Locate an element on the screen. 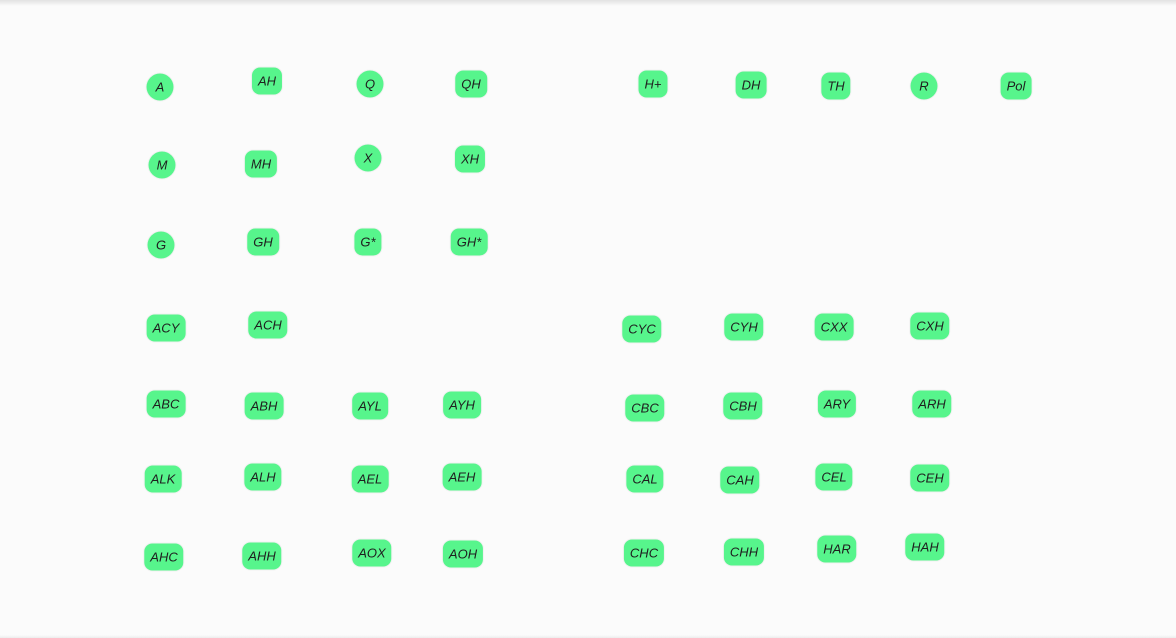 Image resolution: width=1176 pixels, height=638 pixels. node-g: G is located at coordinates (161, 245).